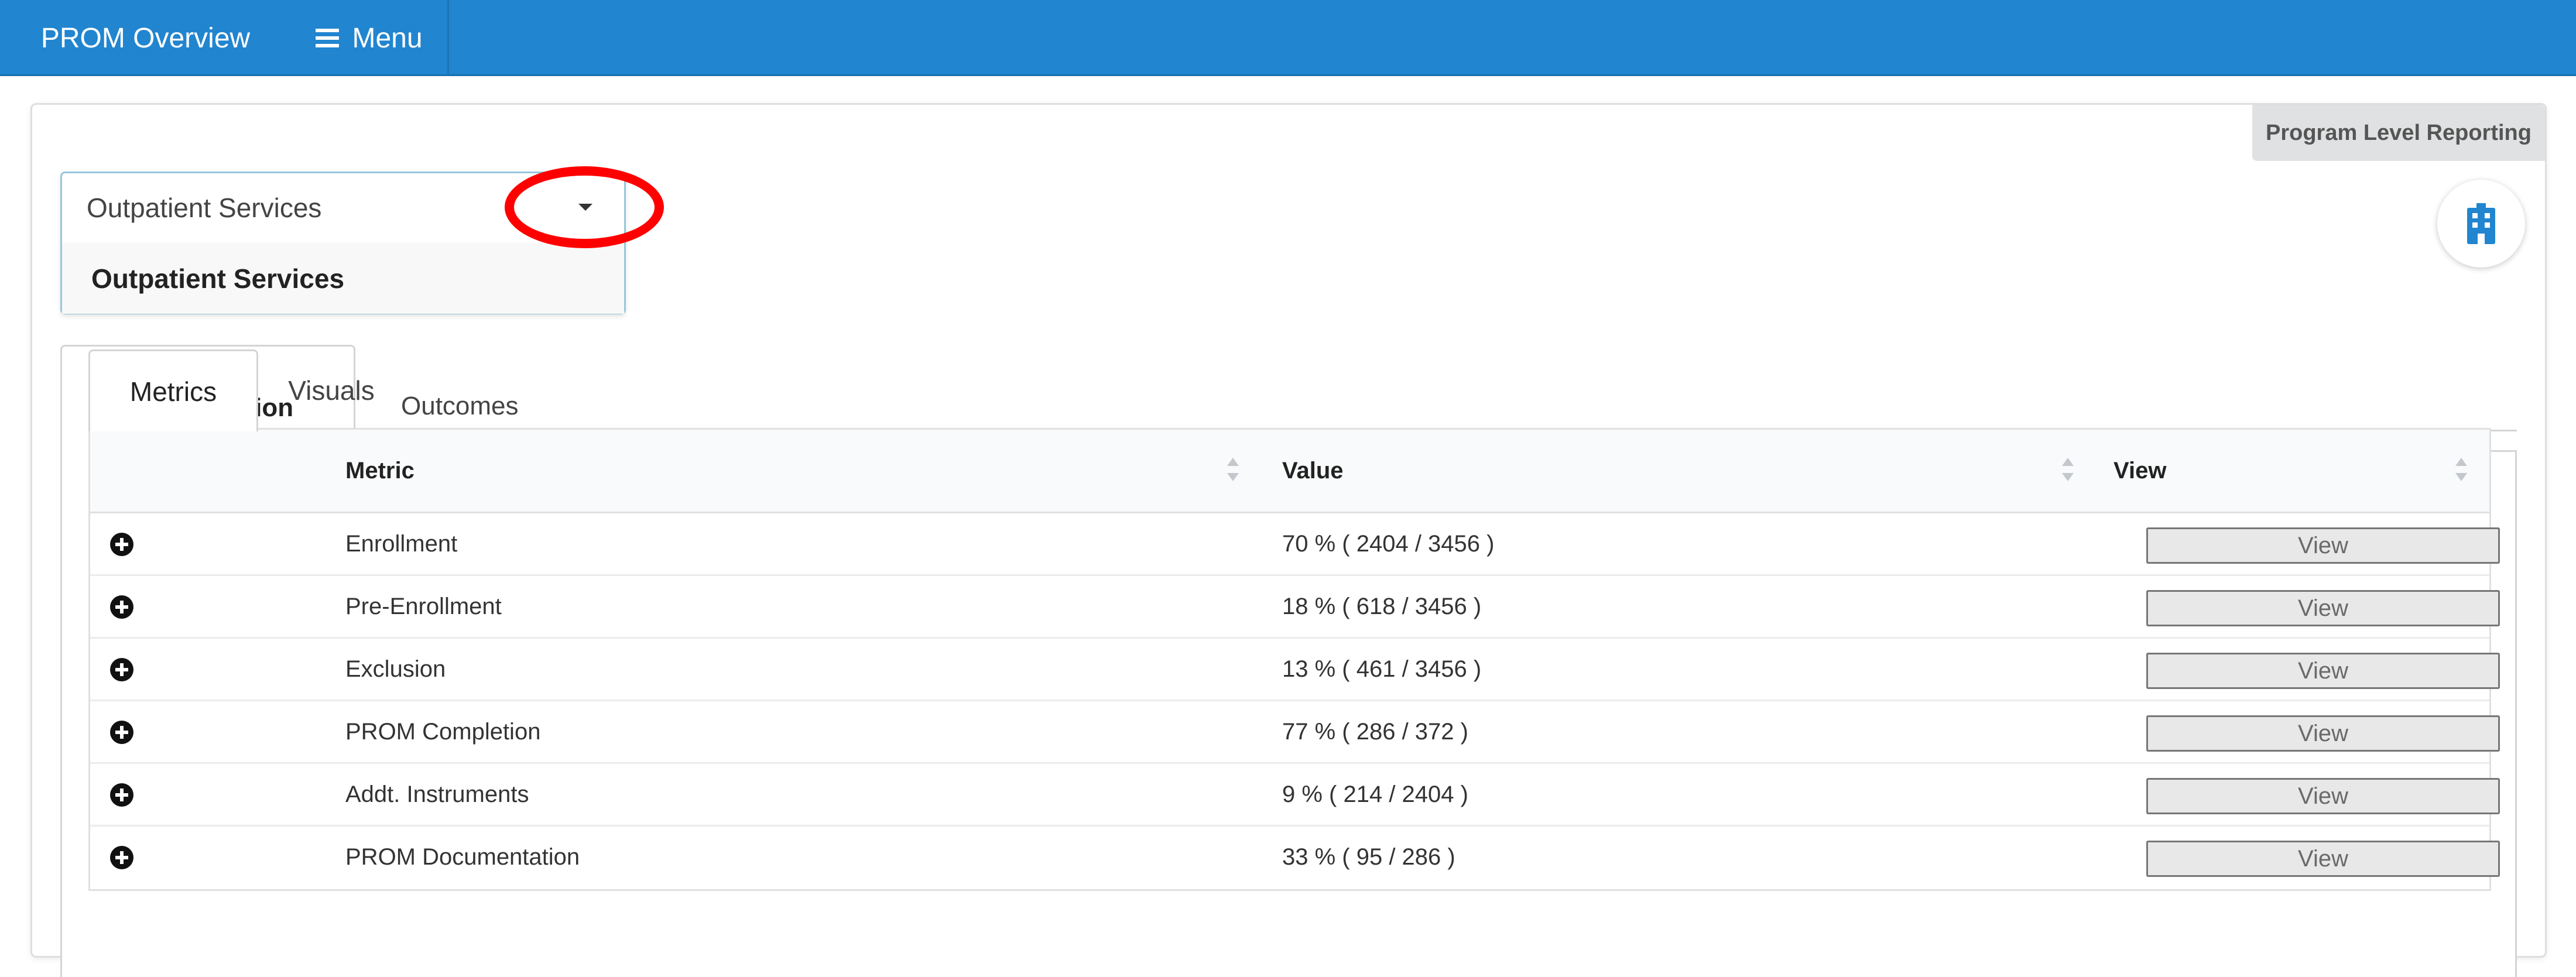  Describe the element at coordinates (1313, 471) in the screenshot. I see `column-header-value: Value` at that location.